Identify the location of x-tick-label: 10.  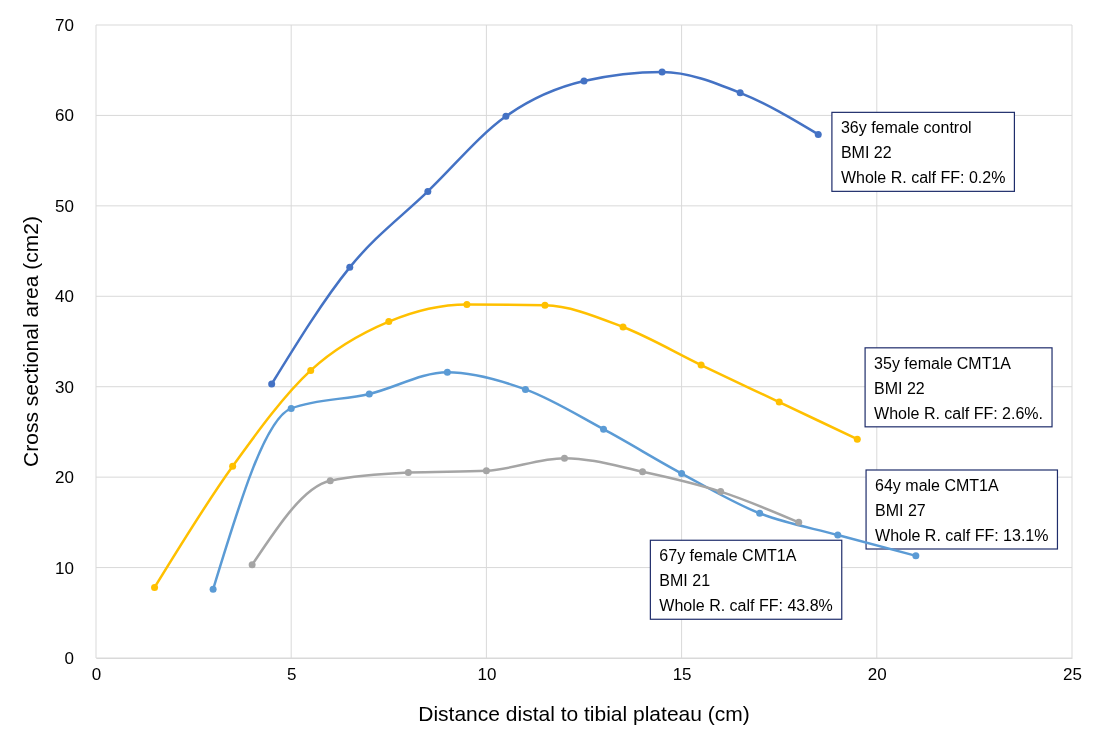
(487, 675).